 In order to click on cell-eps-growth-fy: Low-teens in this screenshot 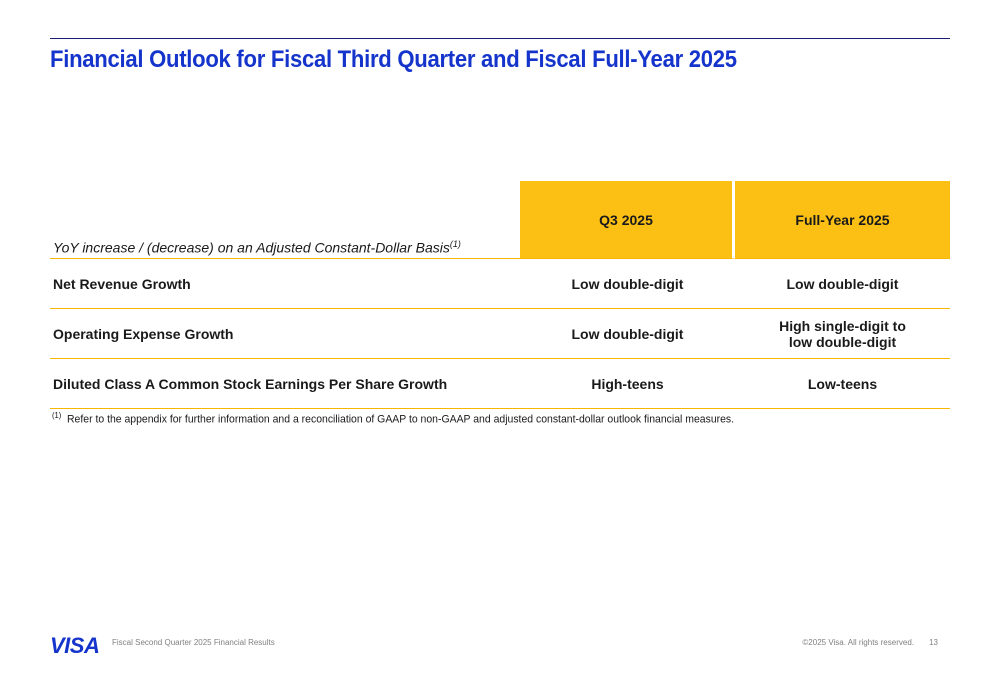, I will do `click(842, 384)`.